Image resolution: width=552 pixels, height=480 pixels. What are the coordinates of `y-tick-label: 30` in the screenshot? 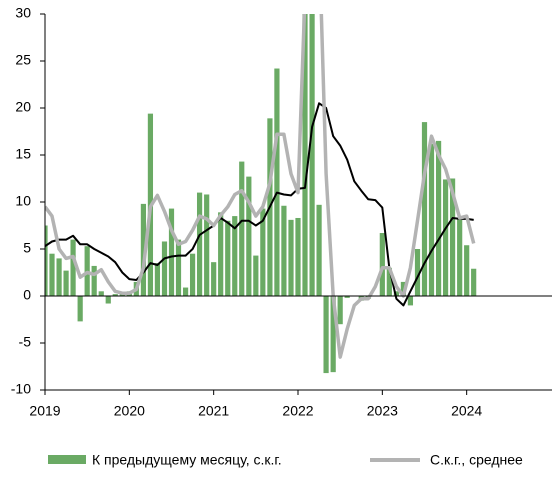 It's located at (23, 13).